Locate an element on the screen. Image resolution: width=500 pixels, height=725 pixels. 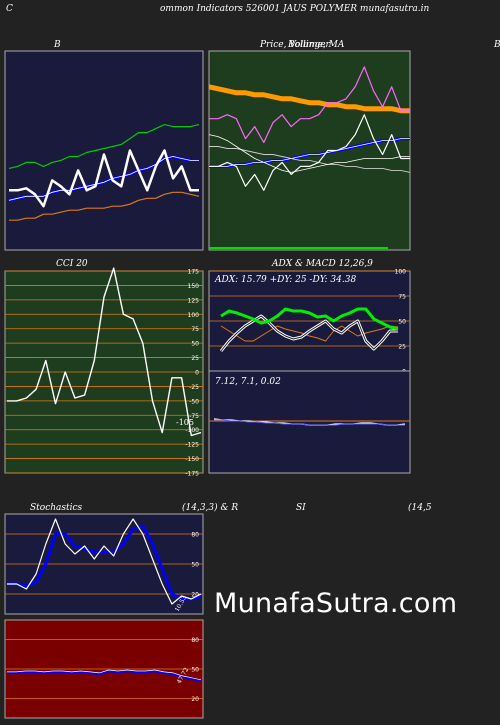
price-panel-title: Price, Volume, MA is located at coordinates (302, 45).